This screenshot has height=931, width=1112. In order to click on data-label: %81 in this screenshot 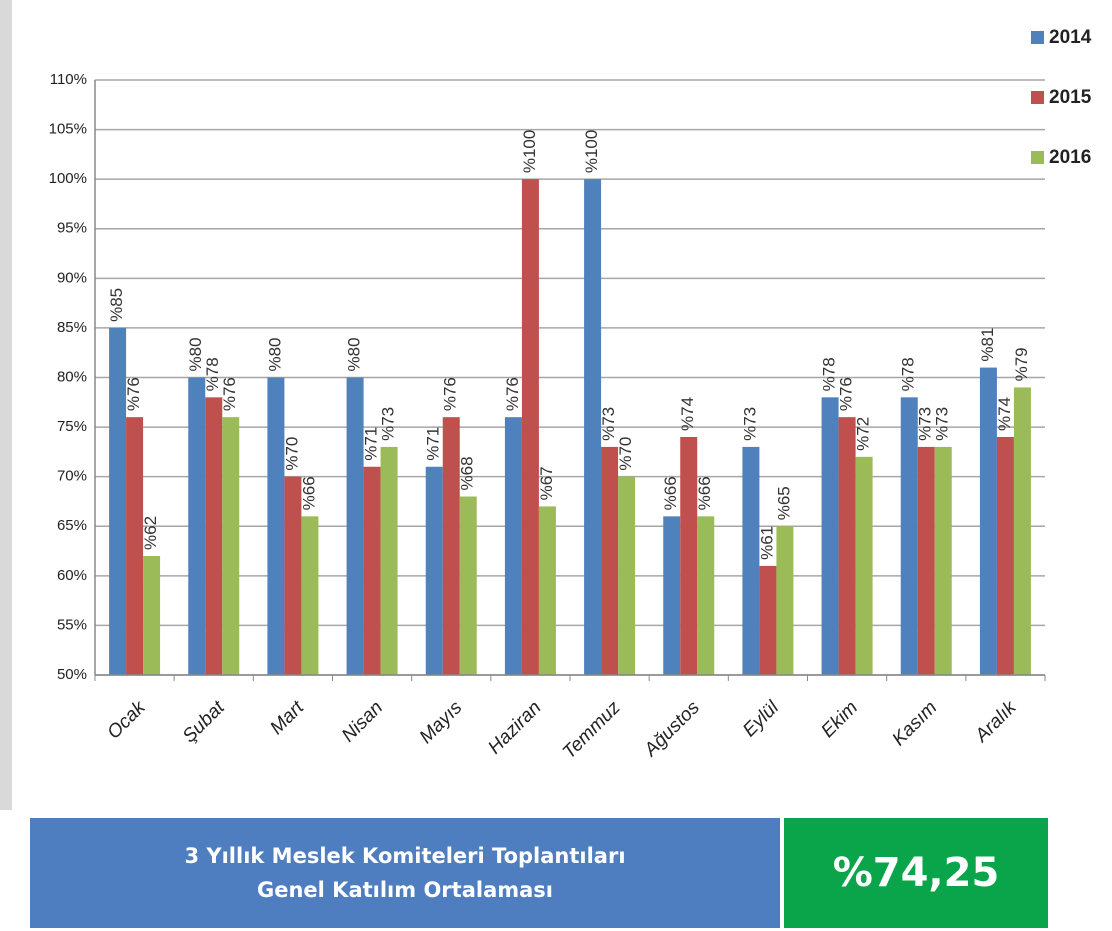, I will do `click(987, 345)`.